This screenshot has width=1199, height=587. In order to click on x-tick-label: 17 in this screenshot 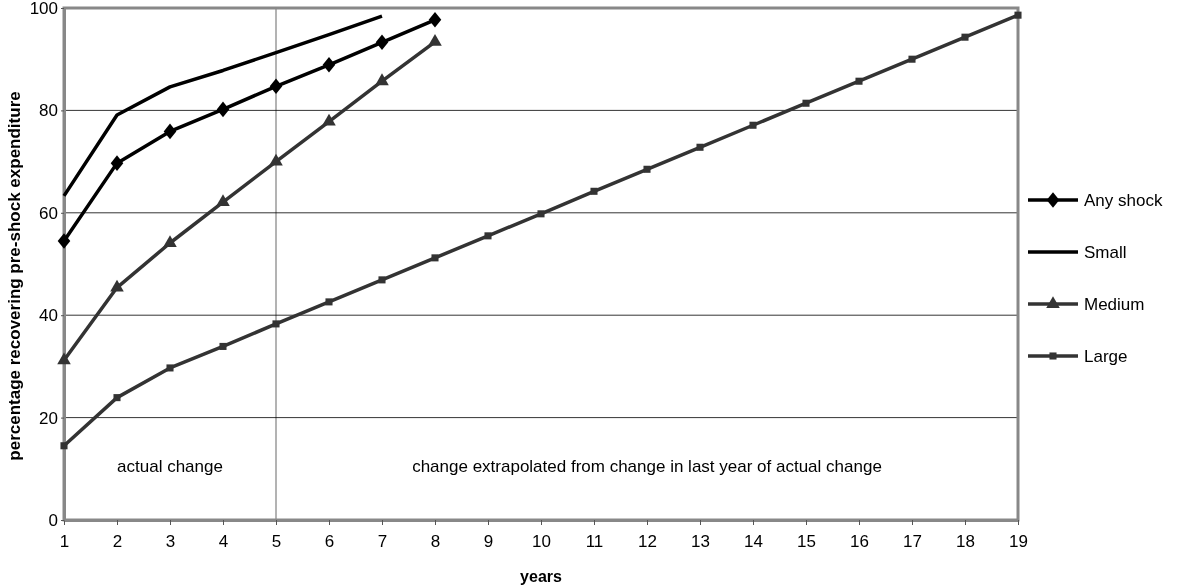, I will do `click(912, 541)`.